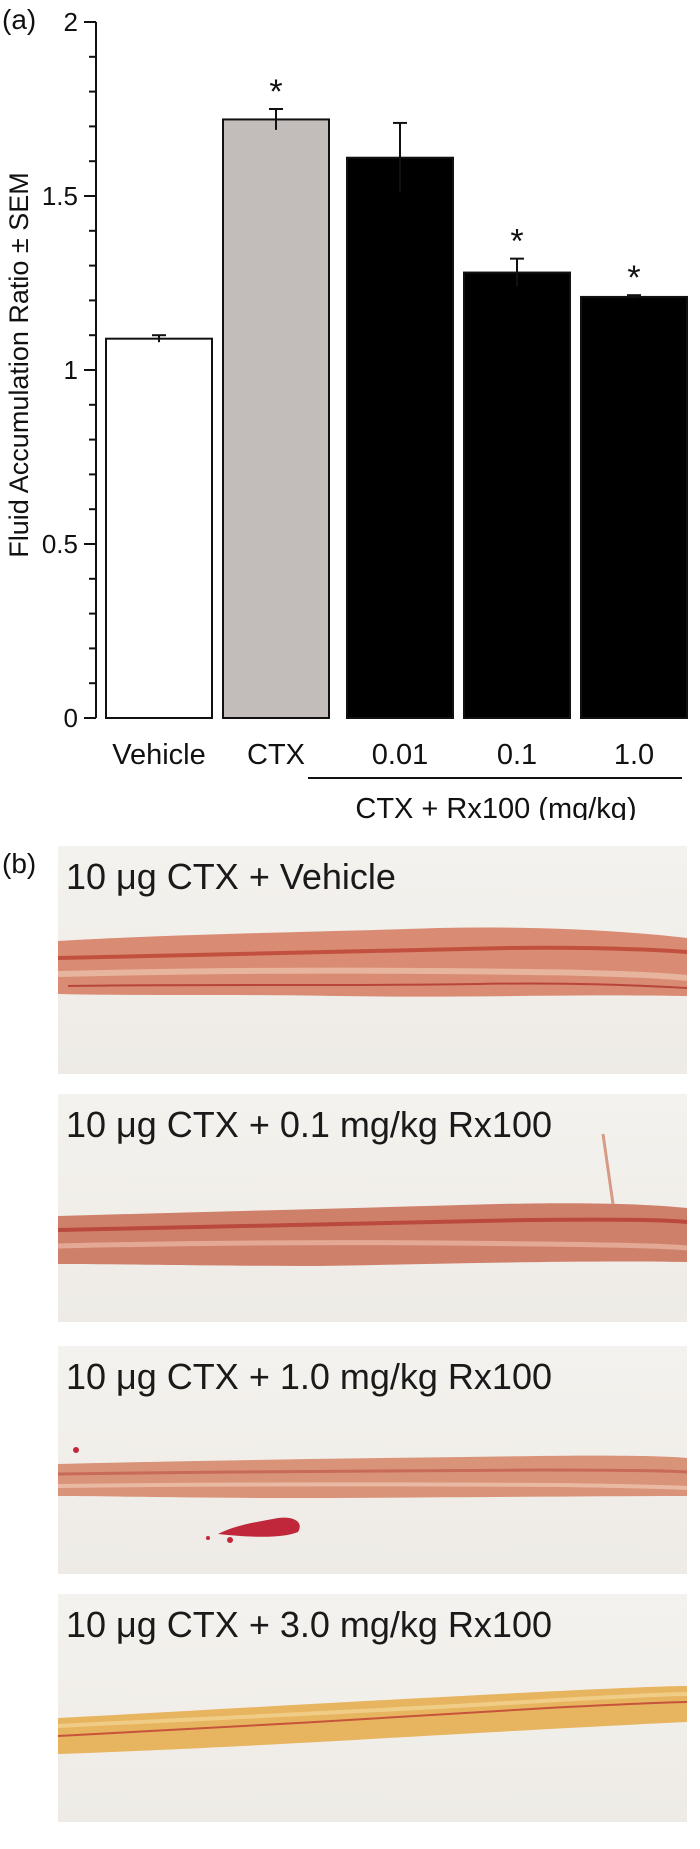  I want to click on y-tick-label: 2, so click(71, 22).